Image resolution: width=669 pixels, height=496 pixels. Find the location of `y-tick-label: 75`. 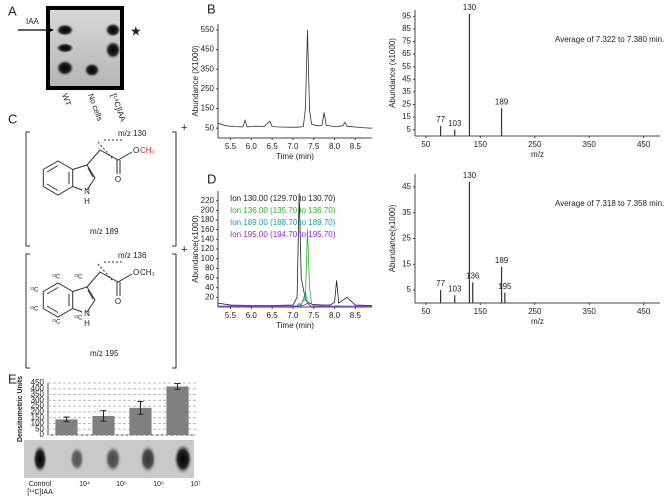

y-tick-label: 75 is located at coordinates (406, 41).